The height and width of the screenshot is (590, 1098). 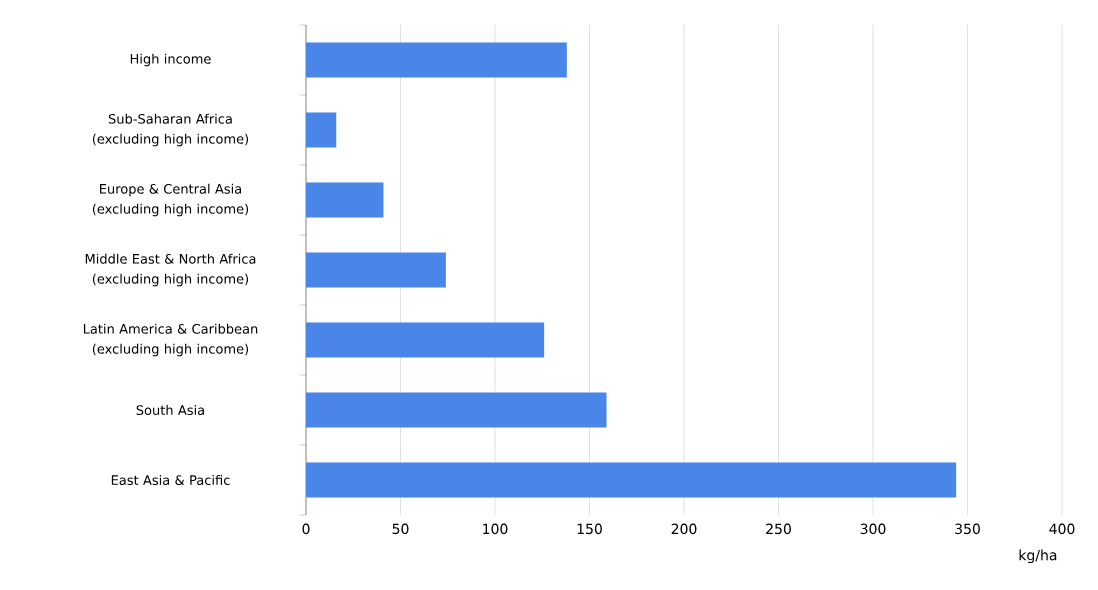 I want to click on x-tick-label: 100, so click(x=495, y=529).